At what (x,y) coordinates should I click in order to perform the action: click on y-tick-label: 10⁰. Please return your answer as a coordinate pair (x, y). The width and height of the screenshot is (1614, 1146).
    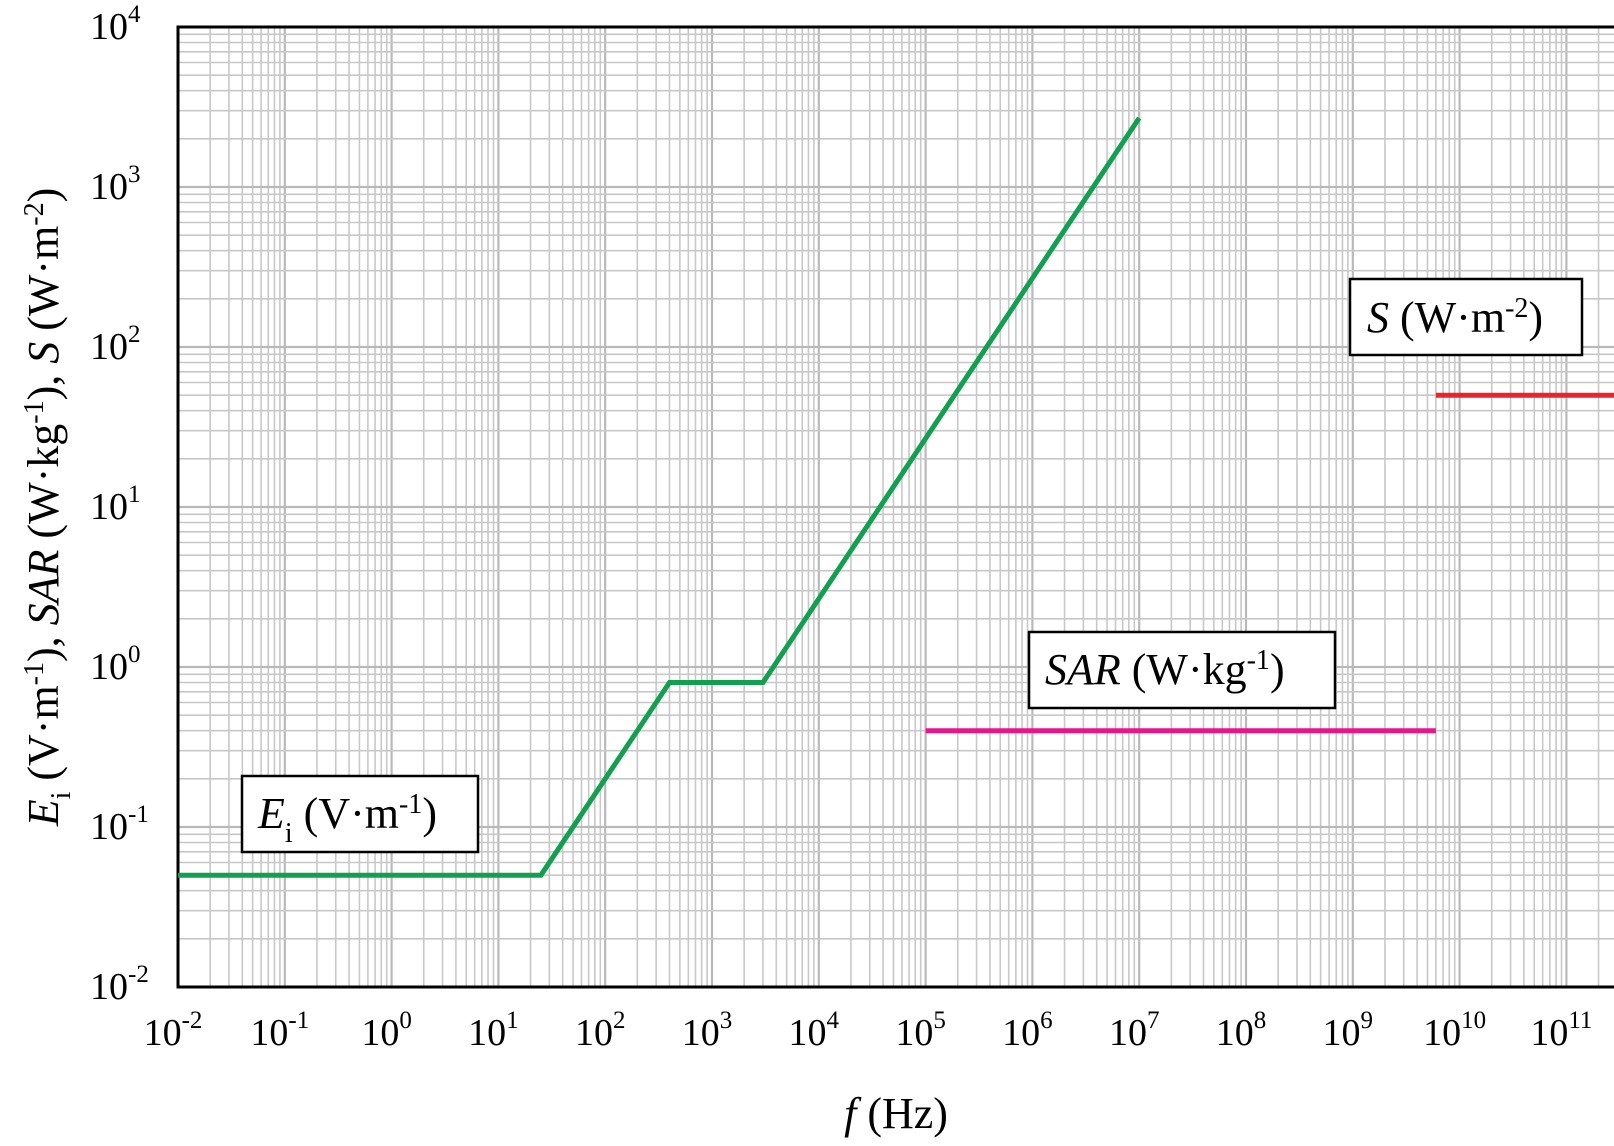
    Looking at the image, I should click on (115, 664).